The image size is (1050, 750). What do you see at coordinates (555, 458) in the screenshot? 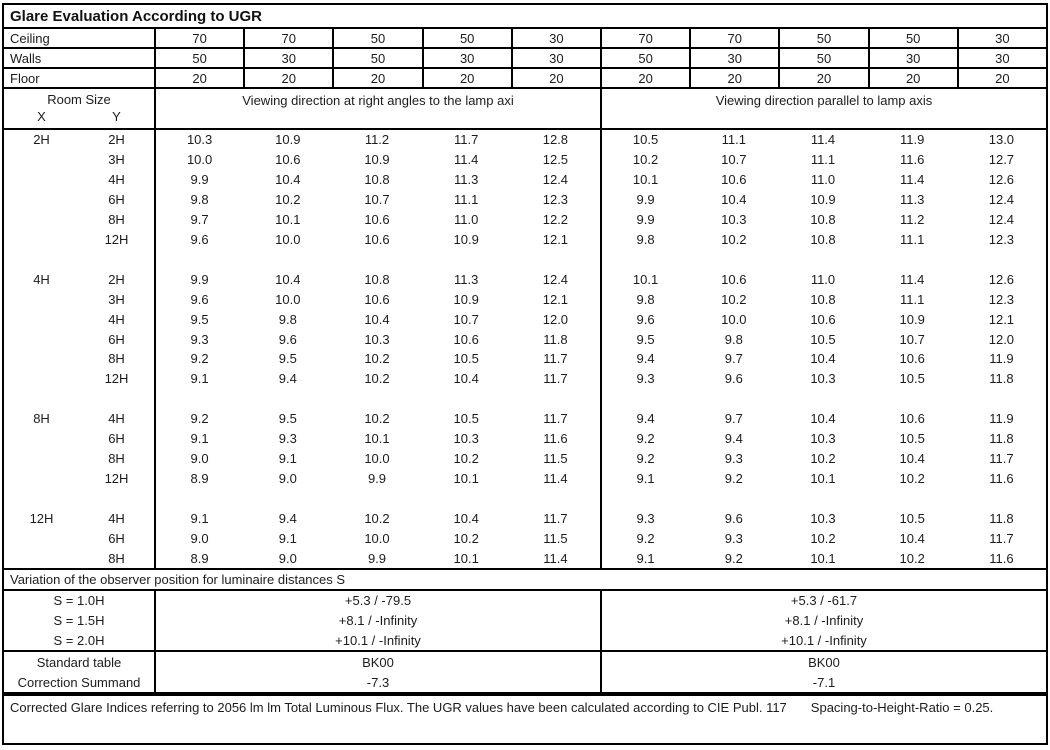
I see `ugr-value: 11.5` at bounding box center [555, 458].